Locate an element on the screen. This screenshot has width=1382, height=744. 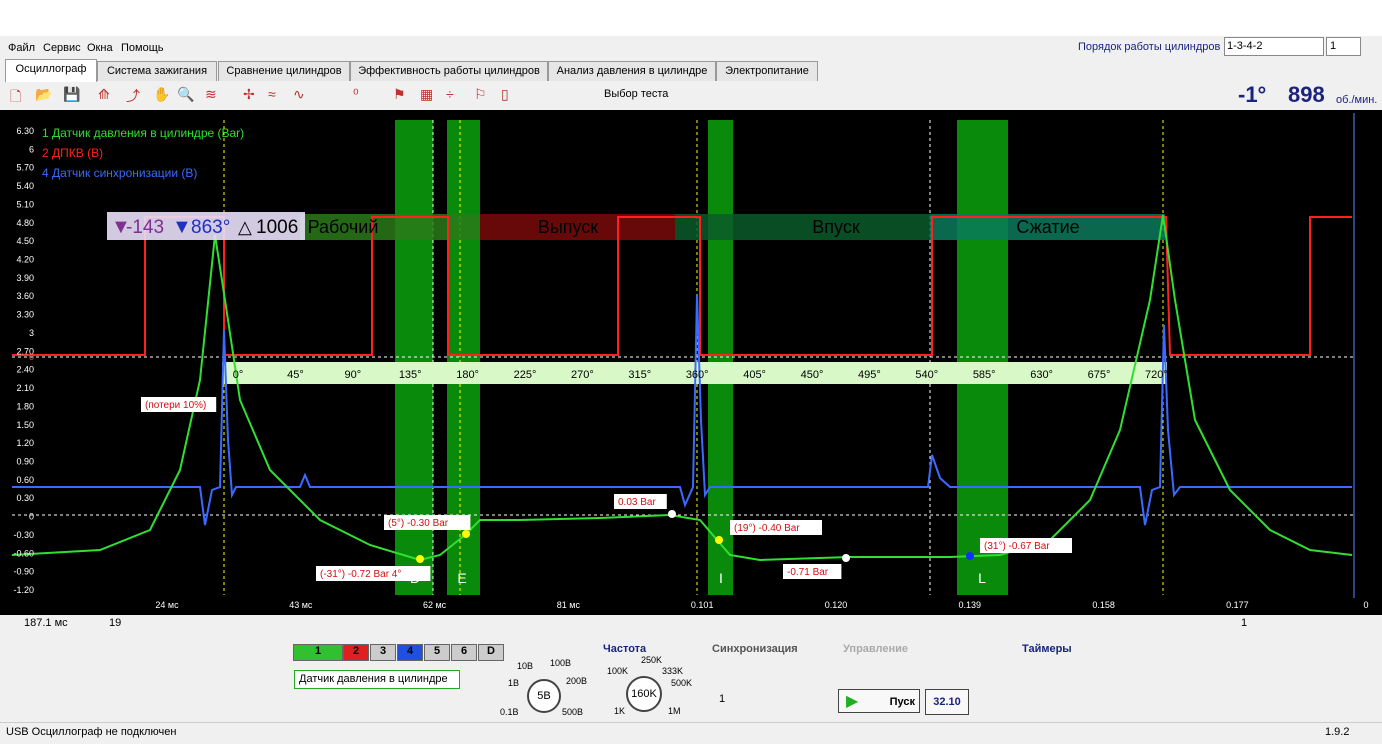
degree-label: 450° is located at coordinates (812, 375).